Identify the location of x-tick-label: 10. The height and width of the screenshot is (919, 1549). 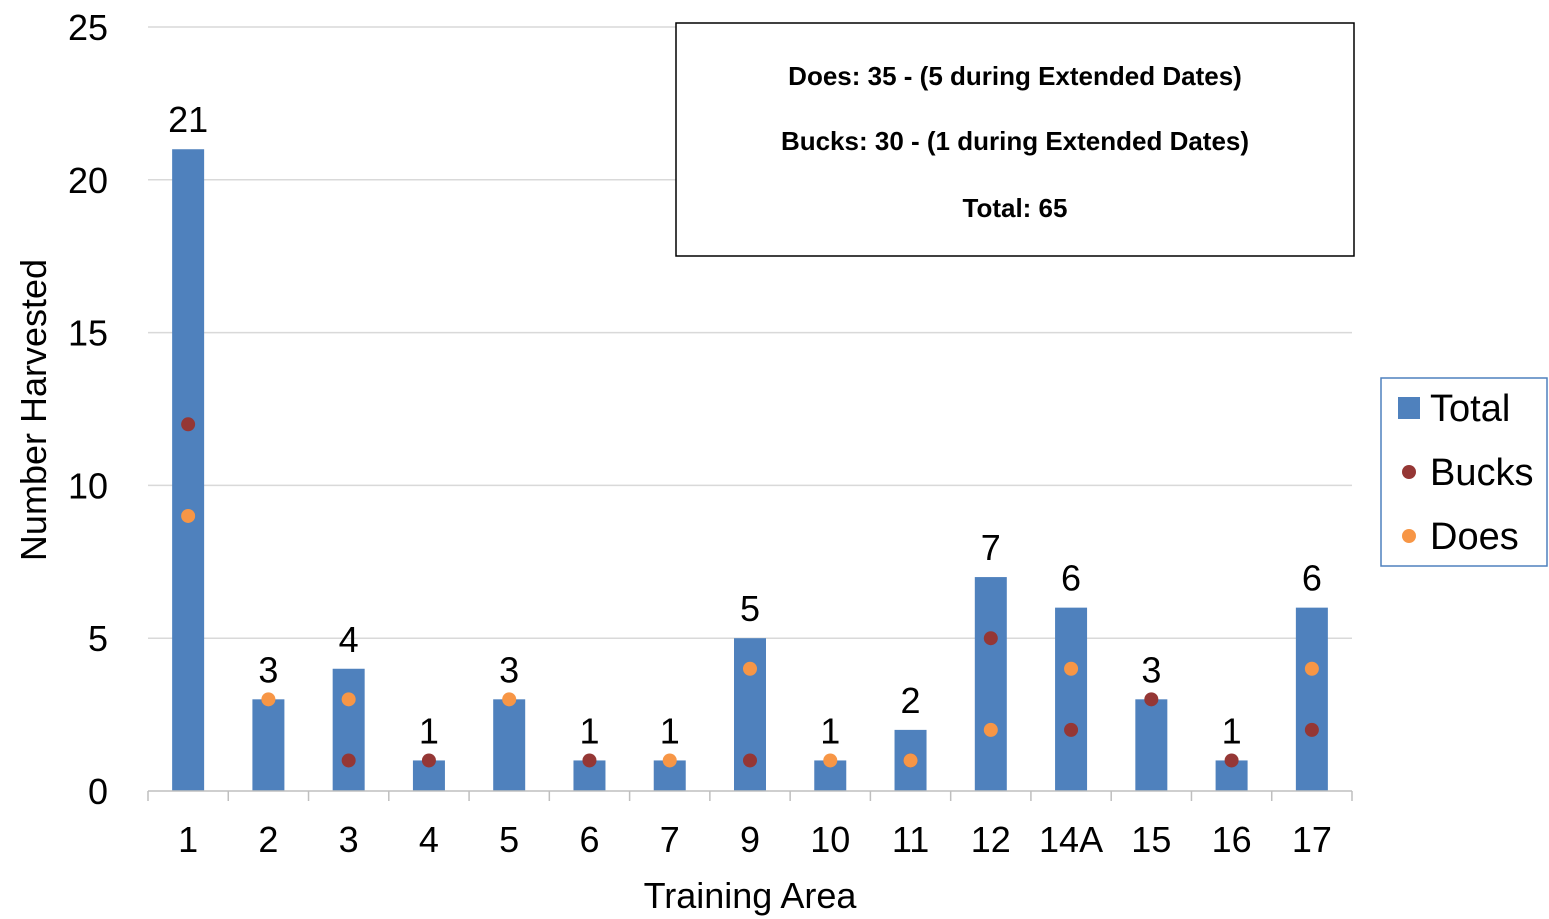
(830, 839).